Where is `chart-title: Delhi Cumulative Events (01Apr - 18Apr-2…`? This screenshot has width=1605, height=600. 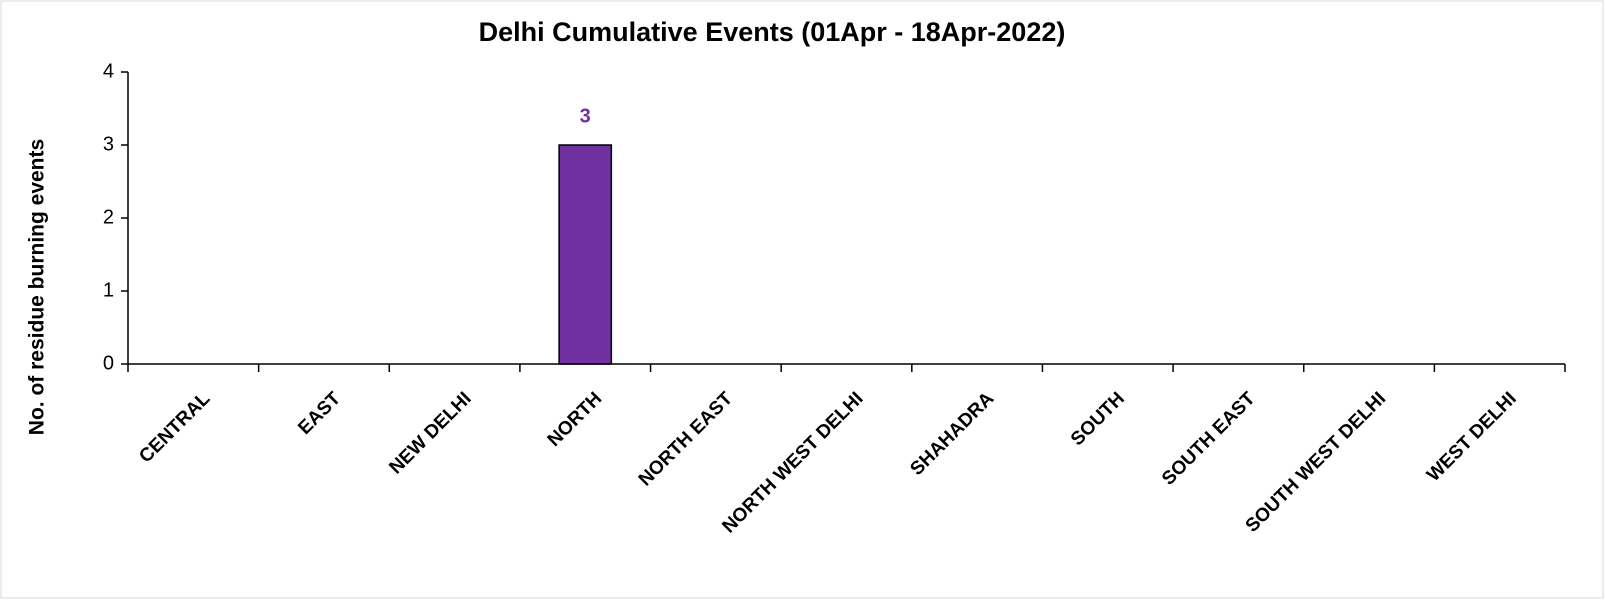 chart-title: Delhi Cumulative Events (01Apr - 18Apr-2… is located at coordinates (772, 32).